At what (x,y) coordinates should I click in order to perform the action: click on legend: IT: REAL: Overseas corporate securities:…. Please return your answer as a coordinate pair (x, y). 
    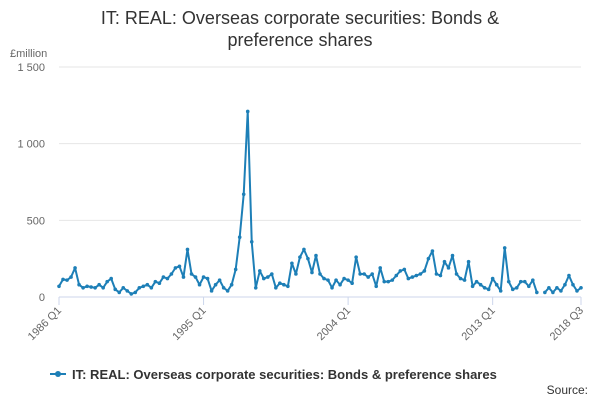
    Looking at the image, I should click on (273, 374).